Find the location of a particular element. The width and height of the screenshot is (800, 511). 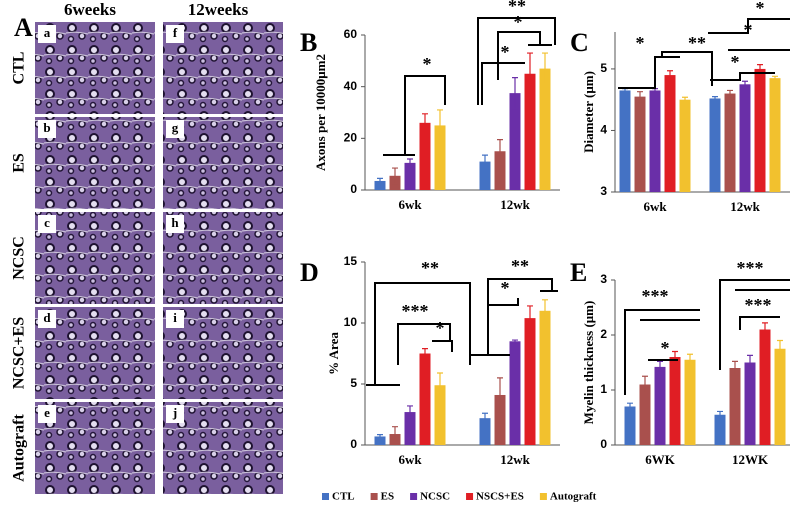

panel-label: C is located at coordinates (579, 42).